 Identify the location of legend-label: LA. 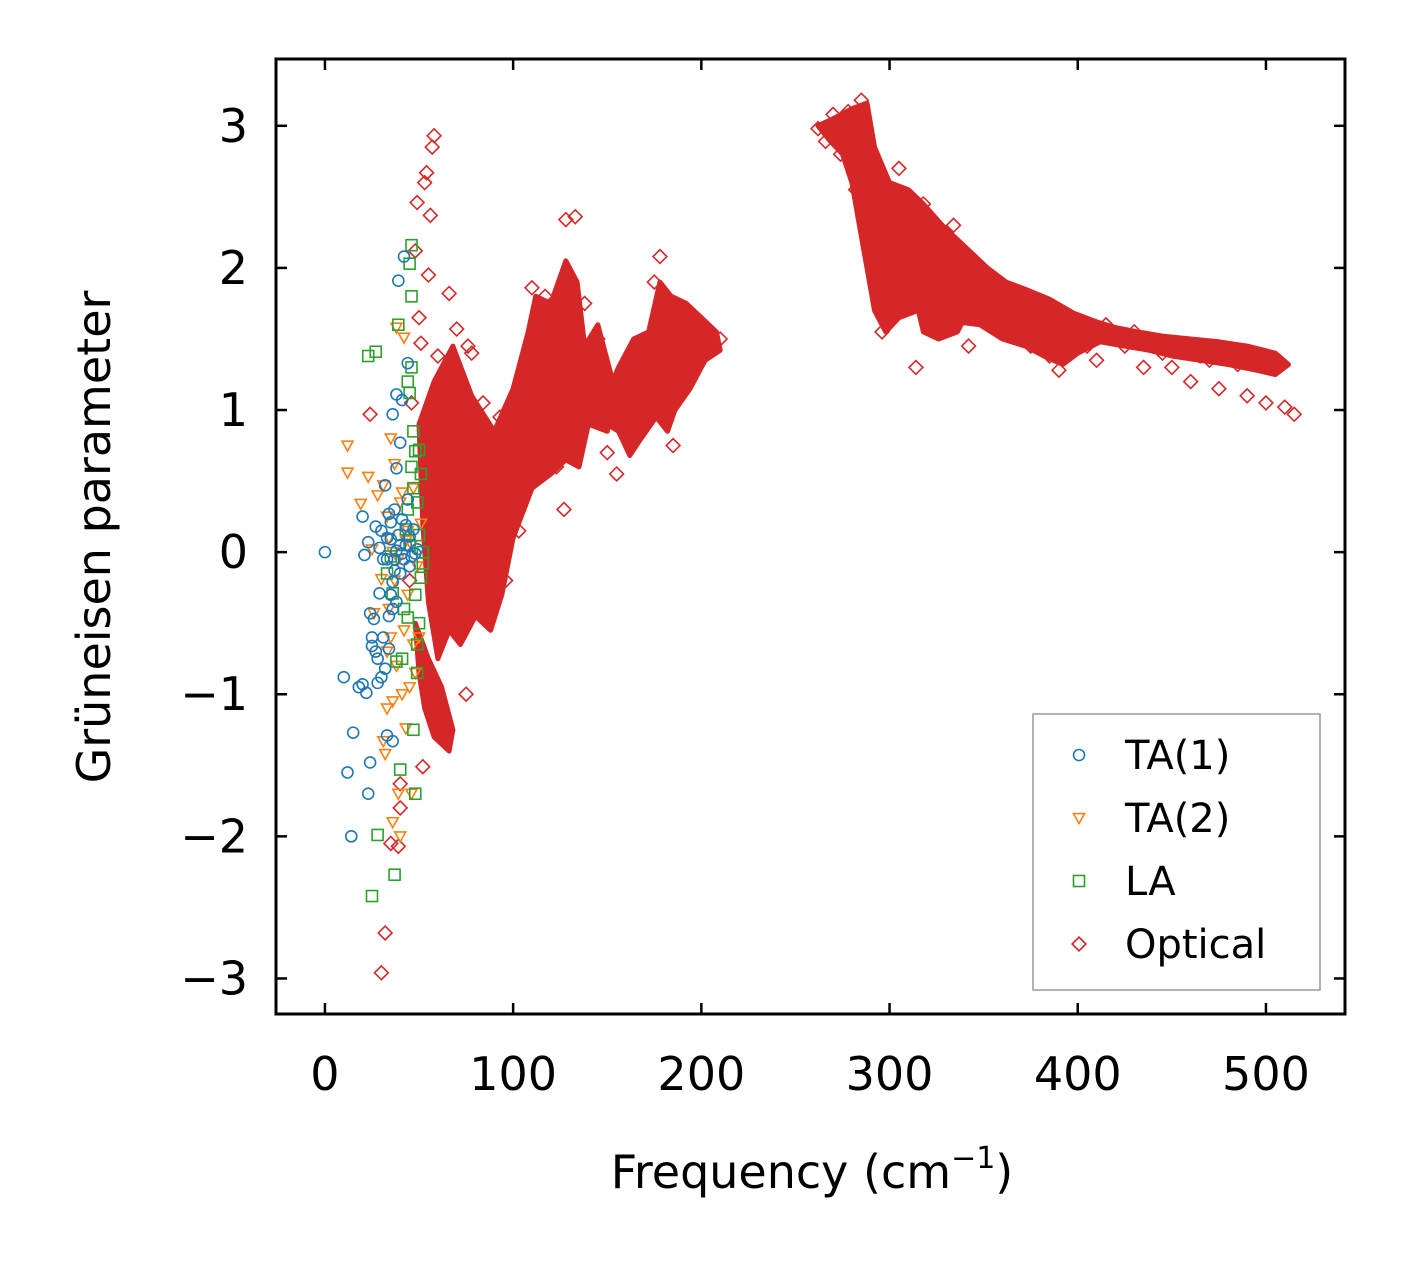
(1150, 882).